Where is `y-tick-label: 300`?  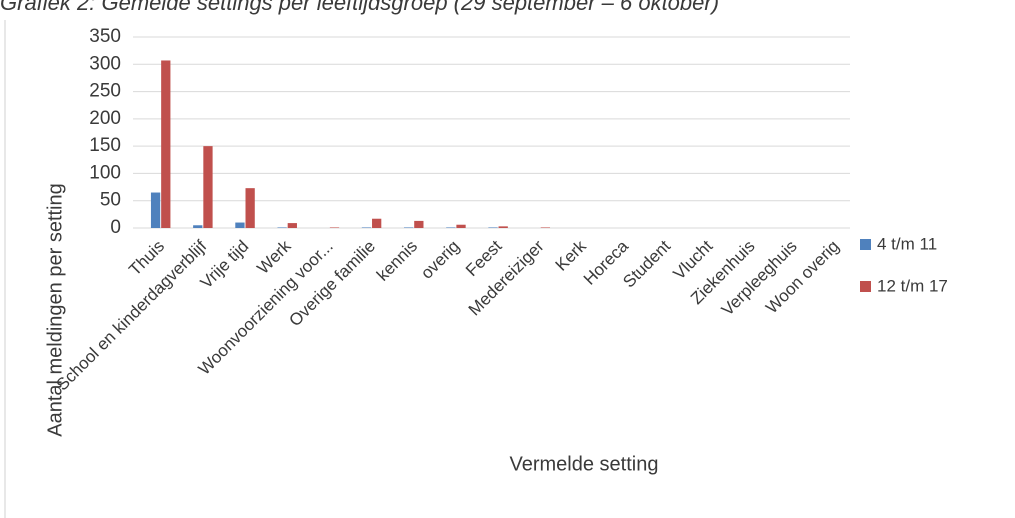 y-tick-label: 300 is located at coordinates (105, 63).